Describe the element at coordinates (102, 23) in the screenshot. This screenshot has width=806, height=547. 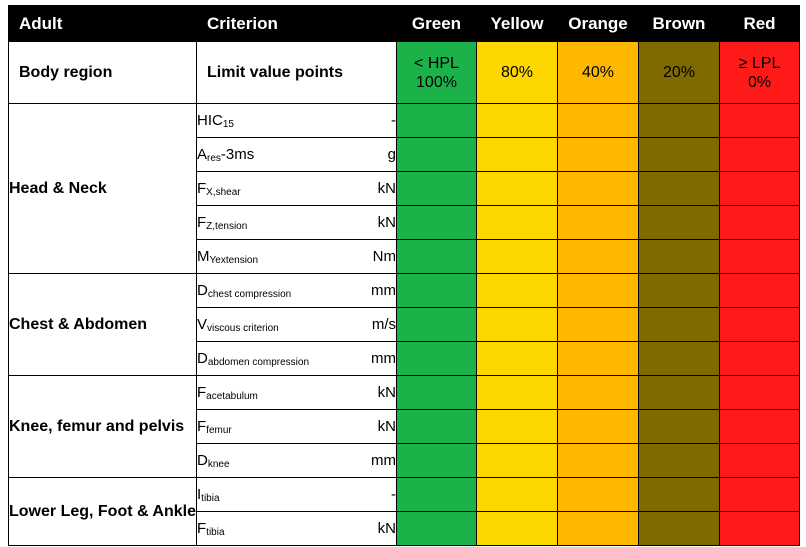
I see `header-adult: Adult` at that location.